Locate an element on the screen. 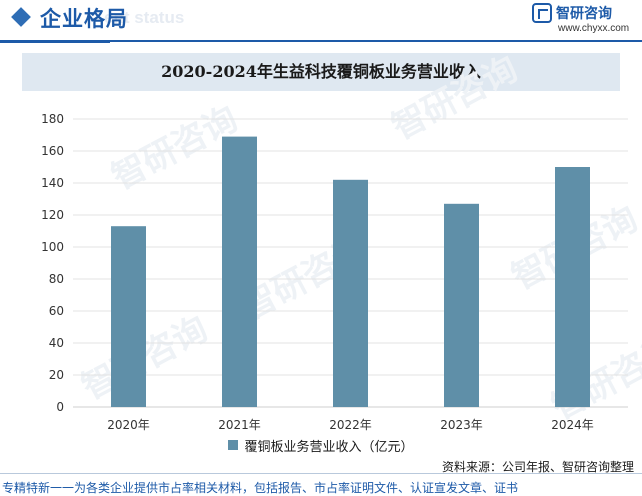 The image size is (642, 496). brand-logo-icon is located at coordinates (542, 13).